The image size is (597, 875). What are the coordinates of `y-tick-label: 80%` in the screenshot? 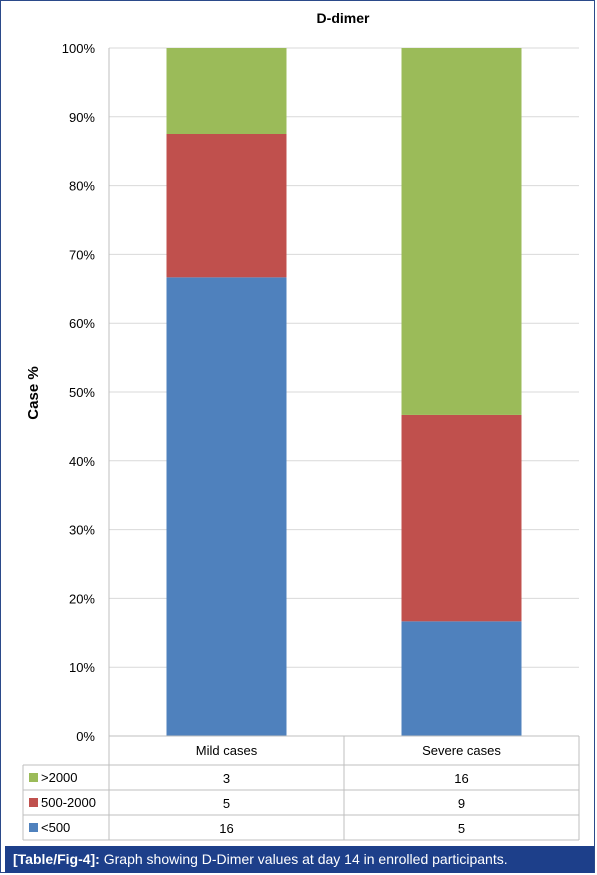 It's located at (82, 186).